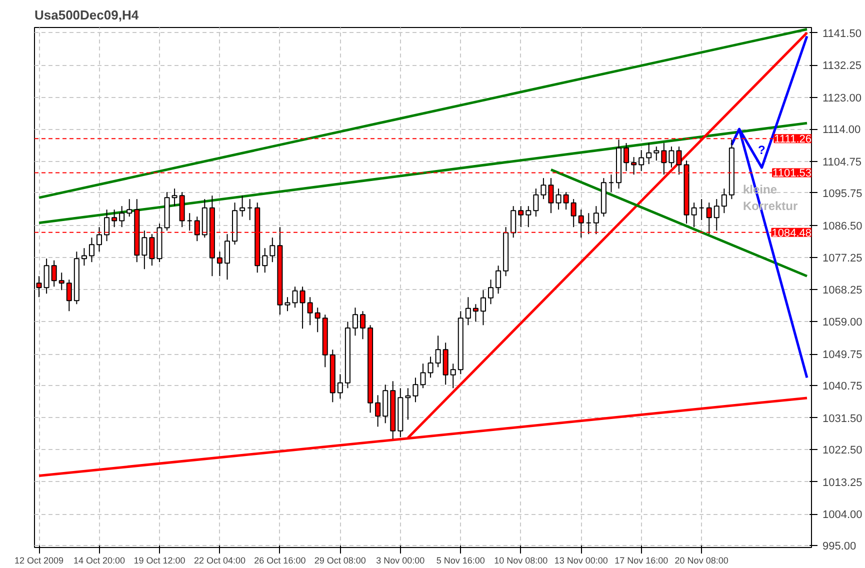 The image size is (865, 568). What do you see at coordinates (842, 258) in the screenshot?
I see `y-tick-label: 1077.25` at bounding box center [842, 258].